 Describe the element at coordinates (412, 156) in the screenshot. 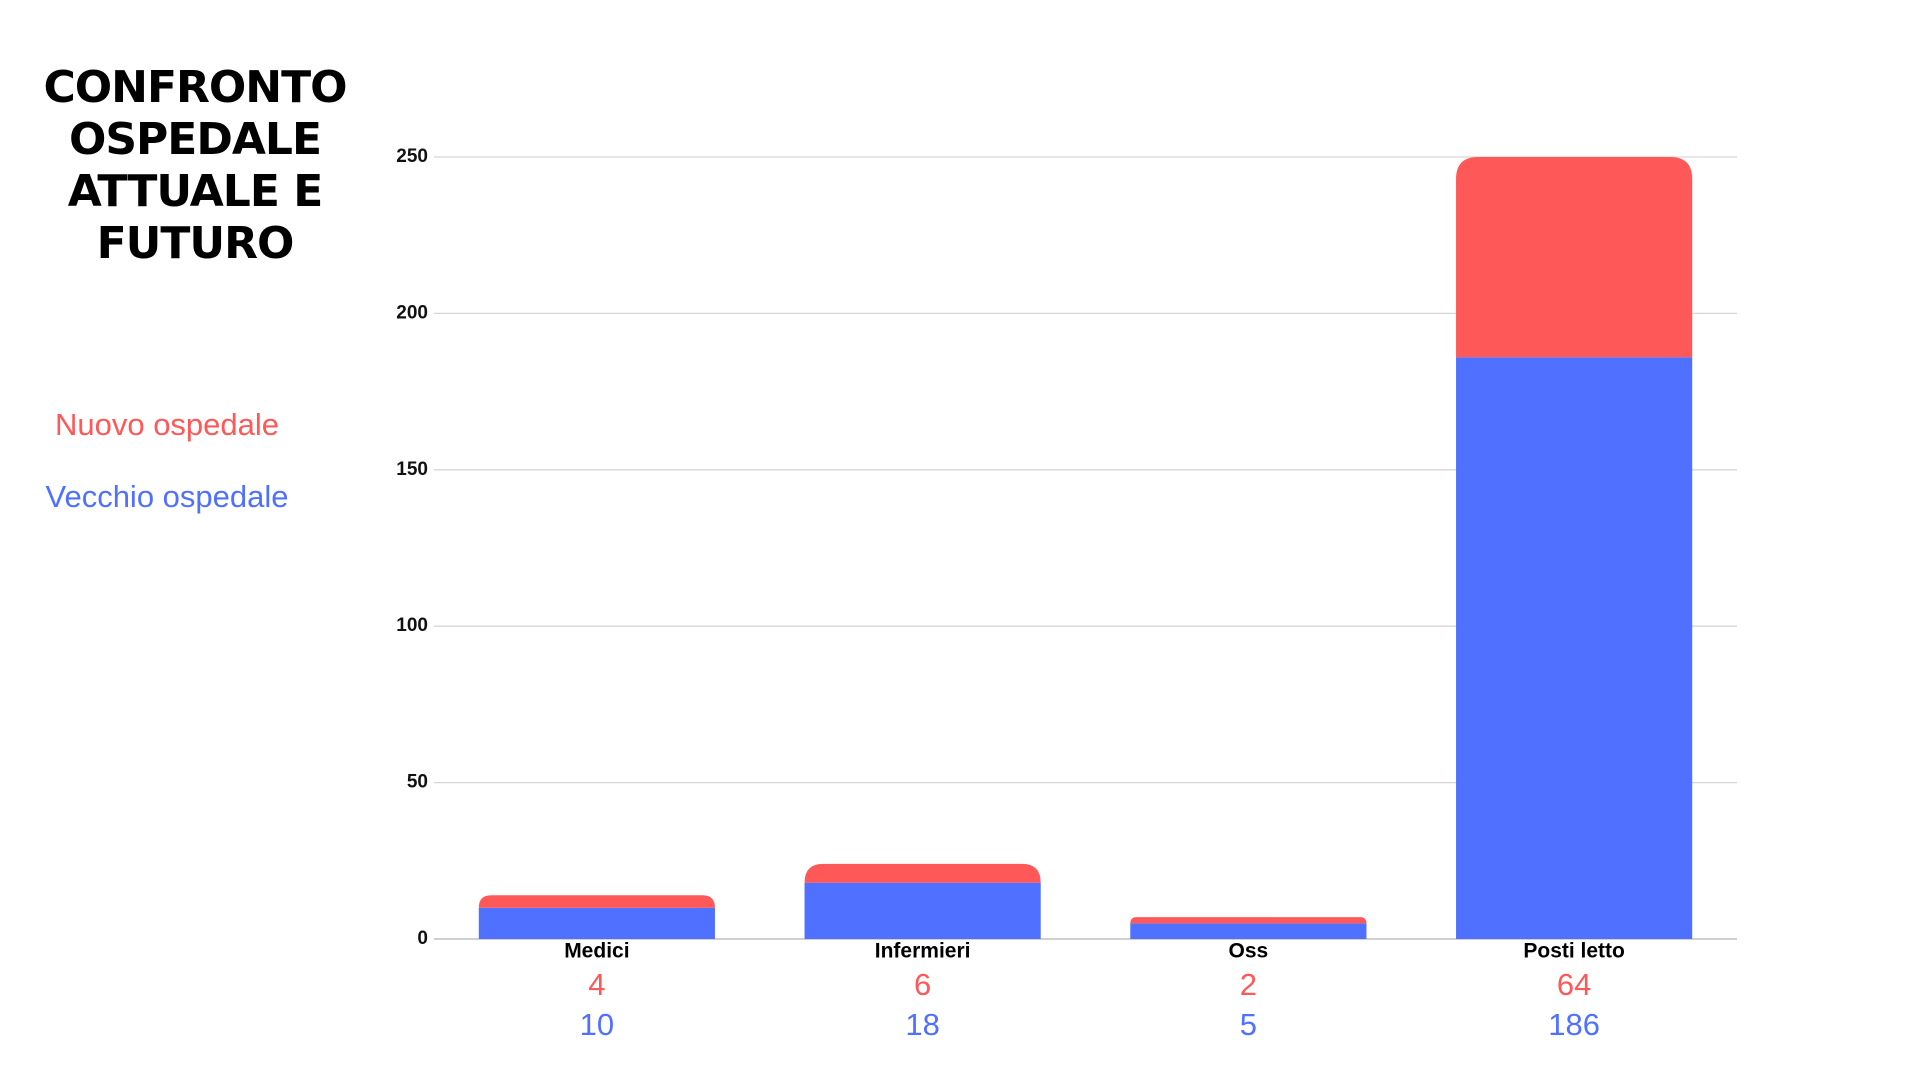

I see `y-tick-label: 250` at that location.